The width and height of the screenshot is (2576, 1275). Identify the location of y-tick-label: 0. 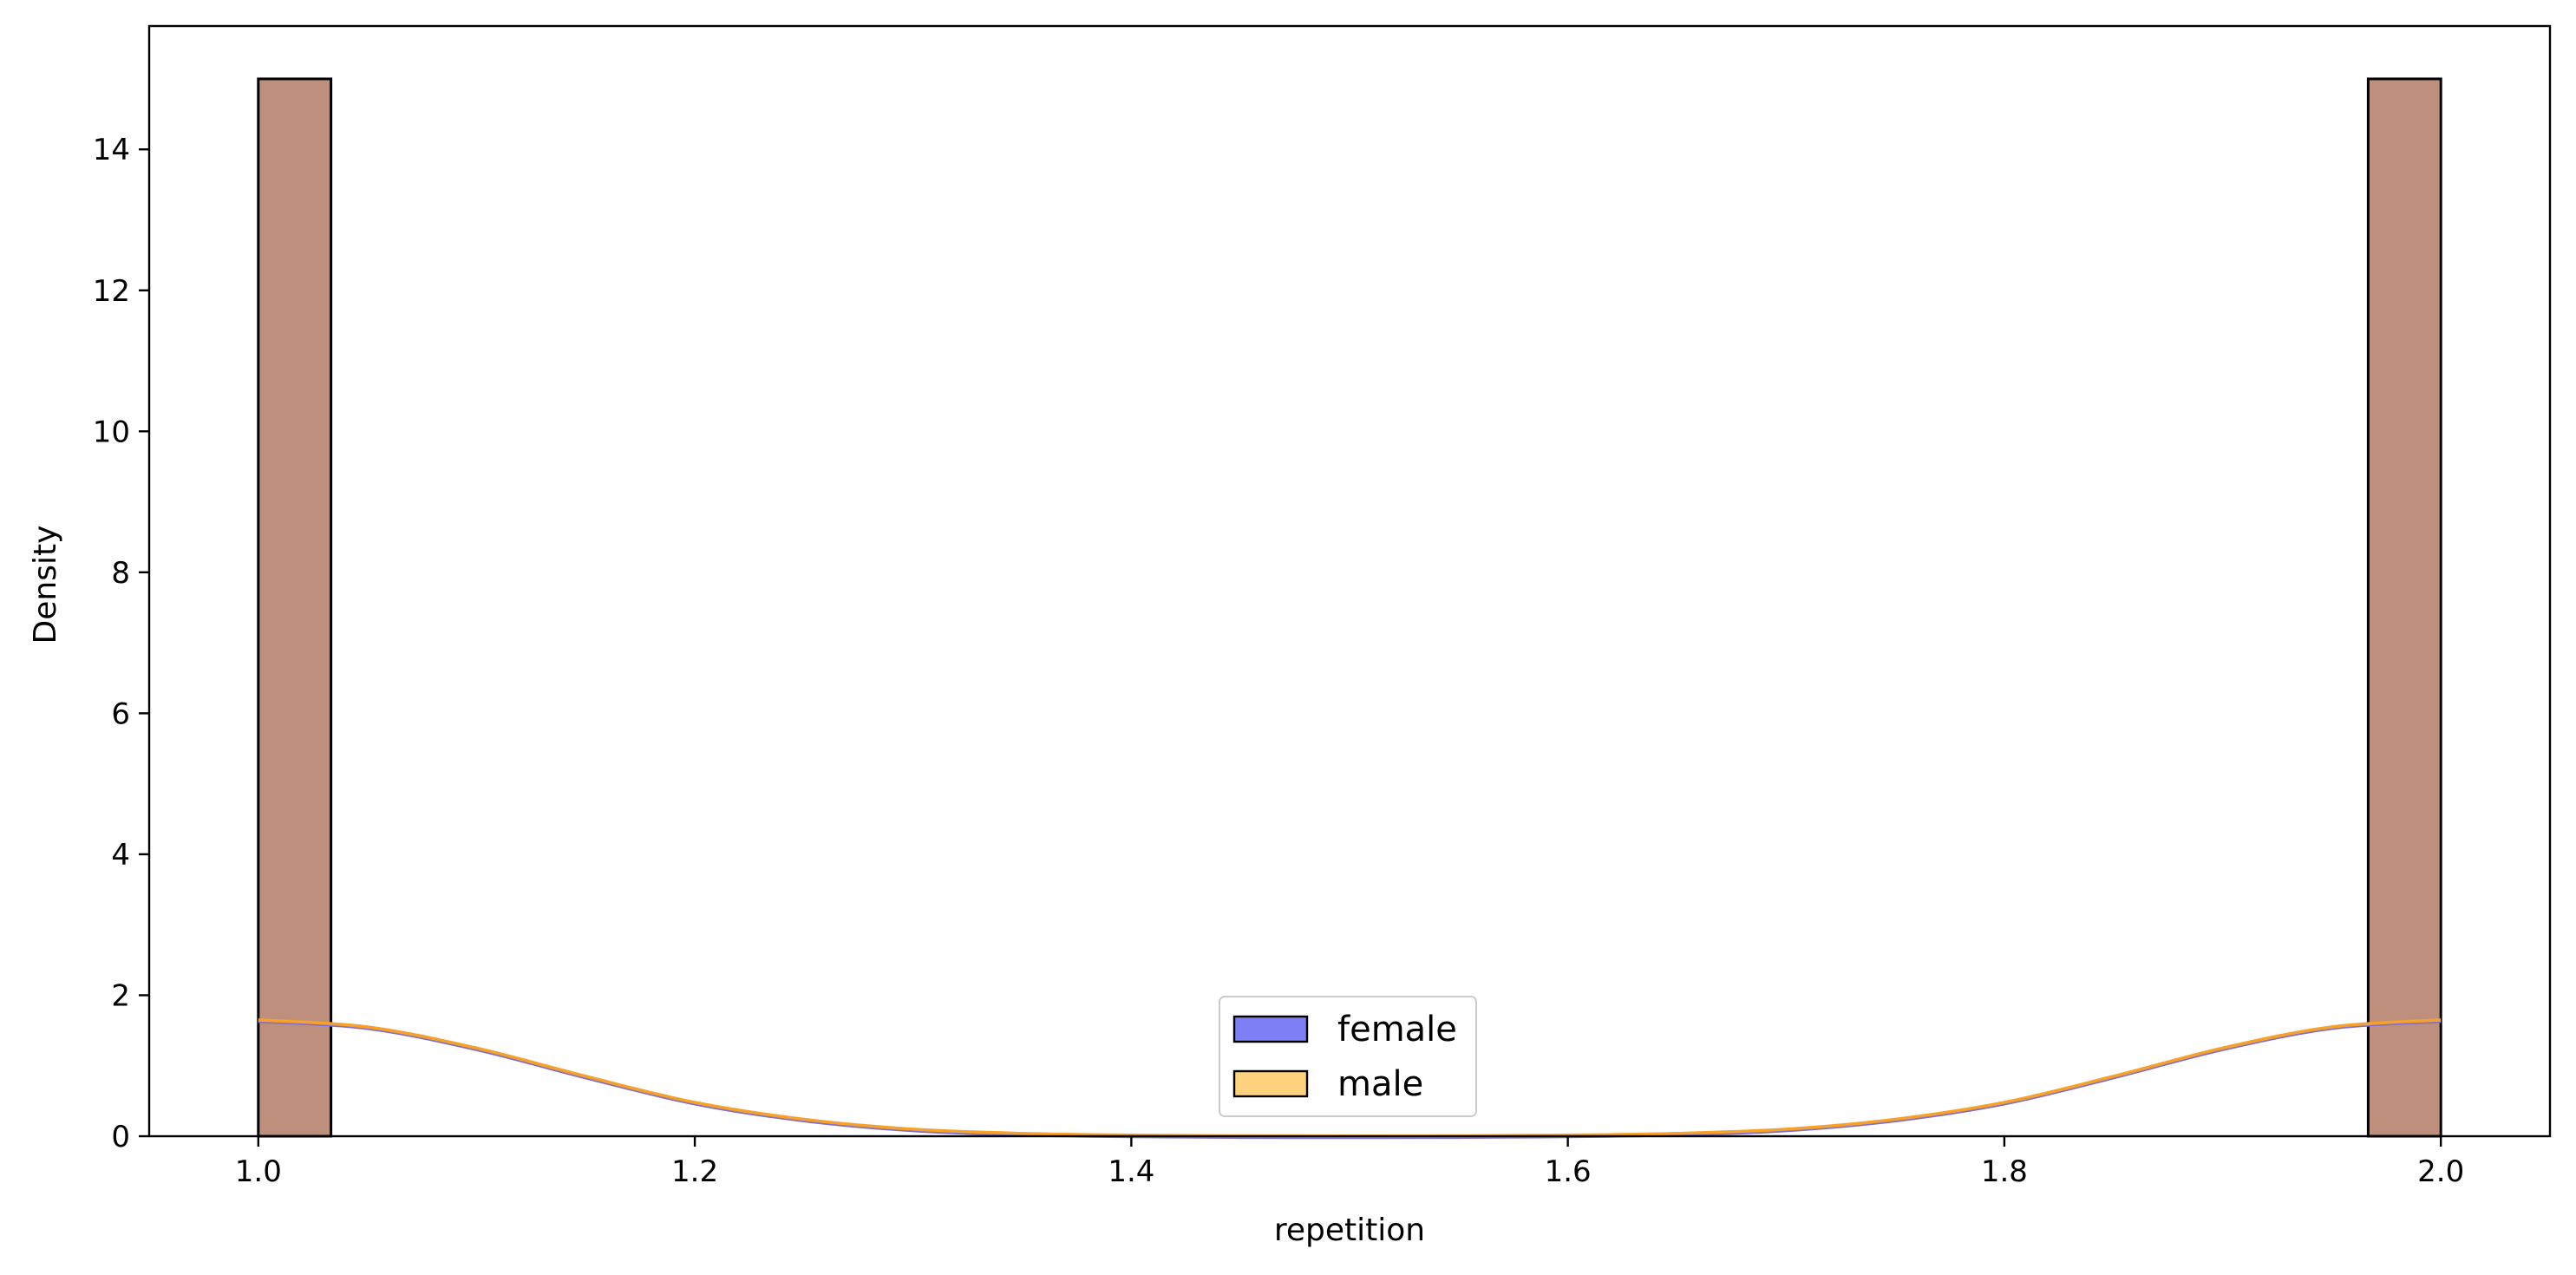
(120, 1137).